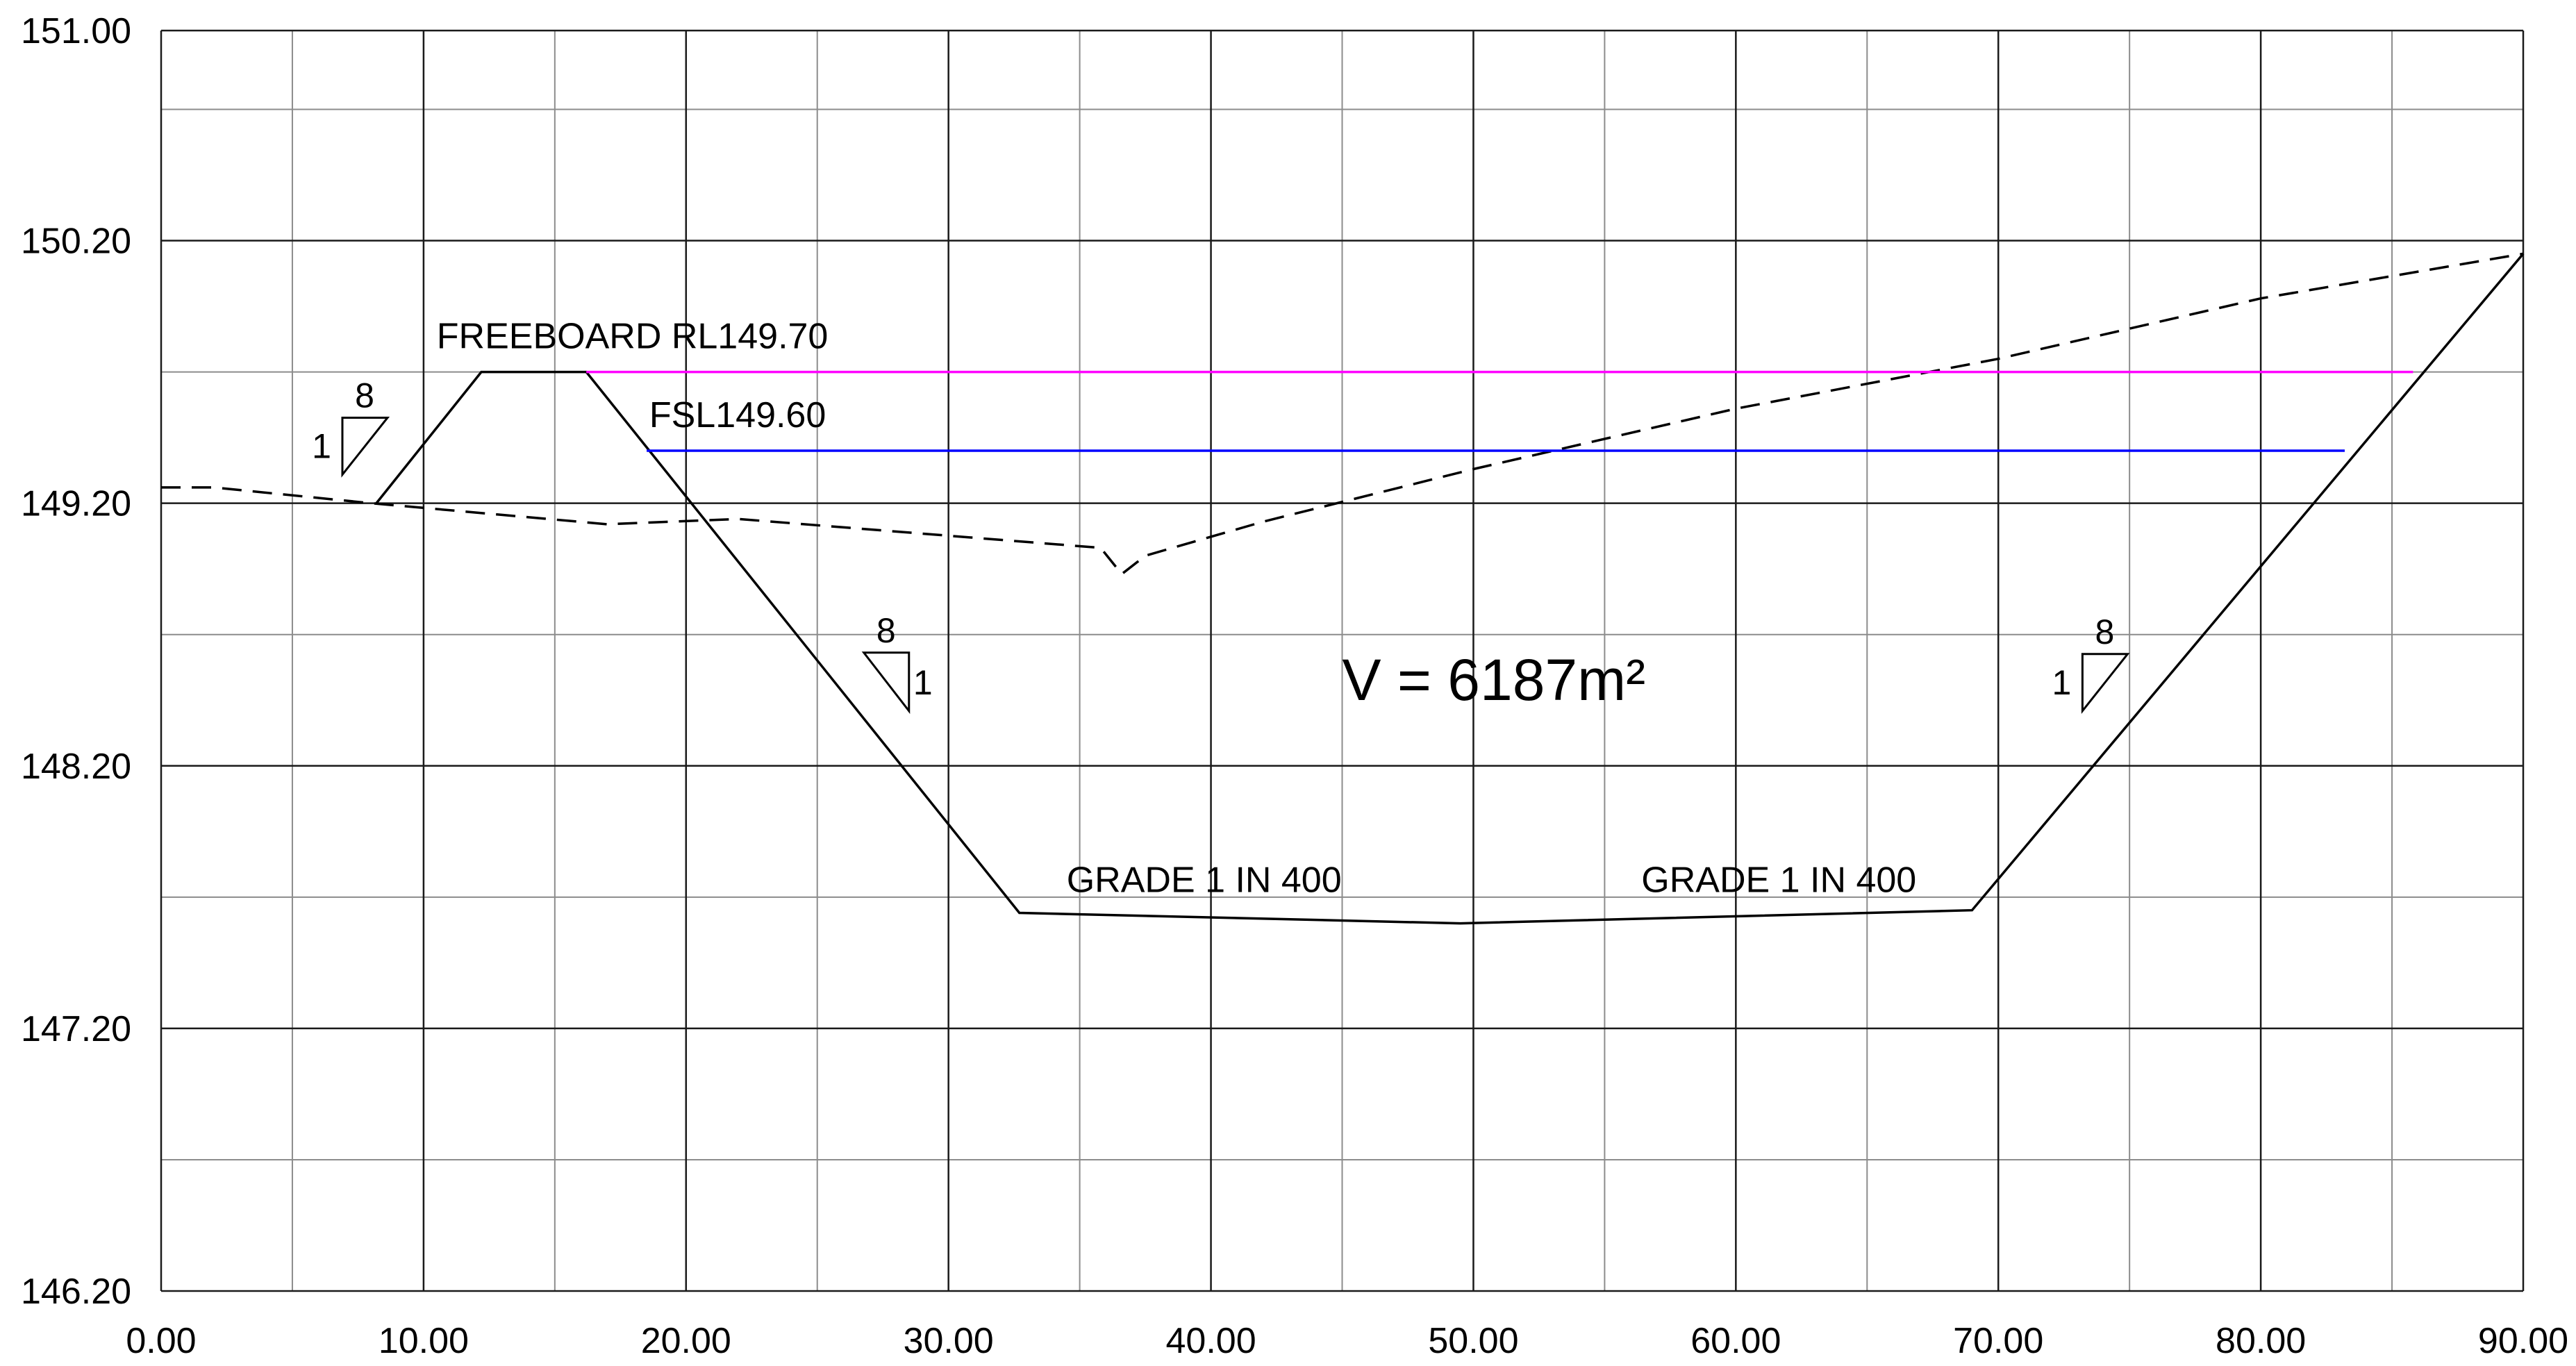 The width and height of the screenshot is (2576, 1366). Describe the element at coordinates (76, 1029) in the screenshot. I see `y-tick-label: 147.20` at that location.